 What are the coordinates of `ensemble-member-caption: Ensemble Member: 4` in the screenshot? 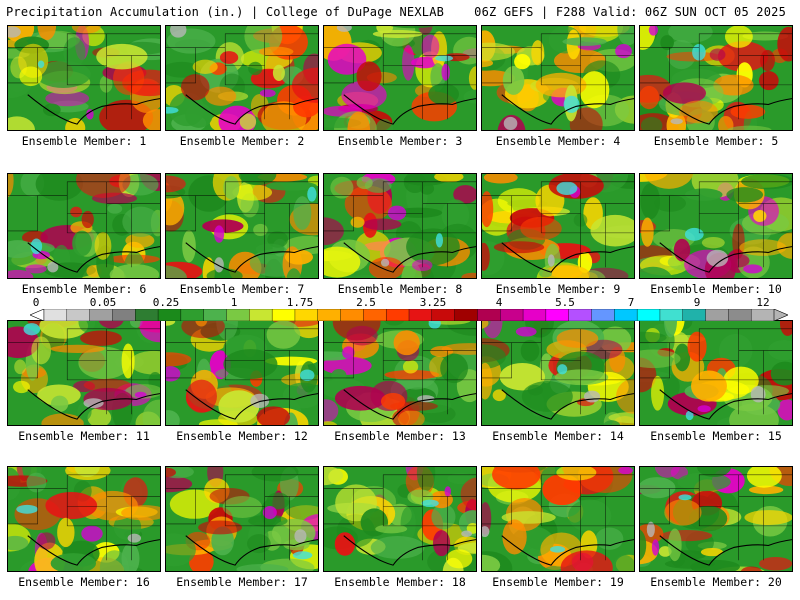 It's located at (558, 141).